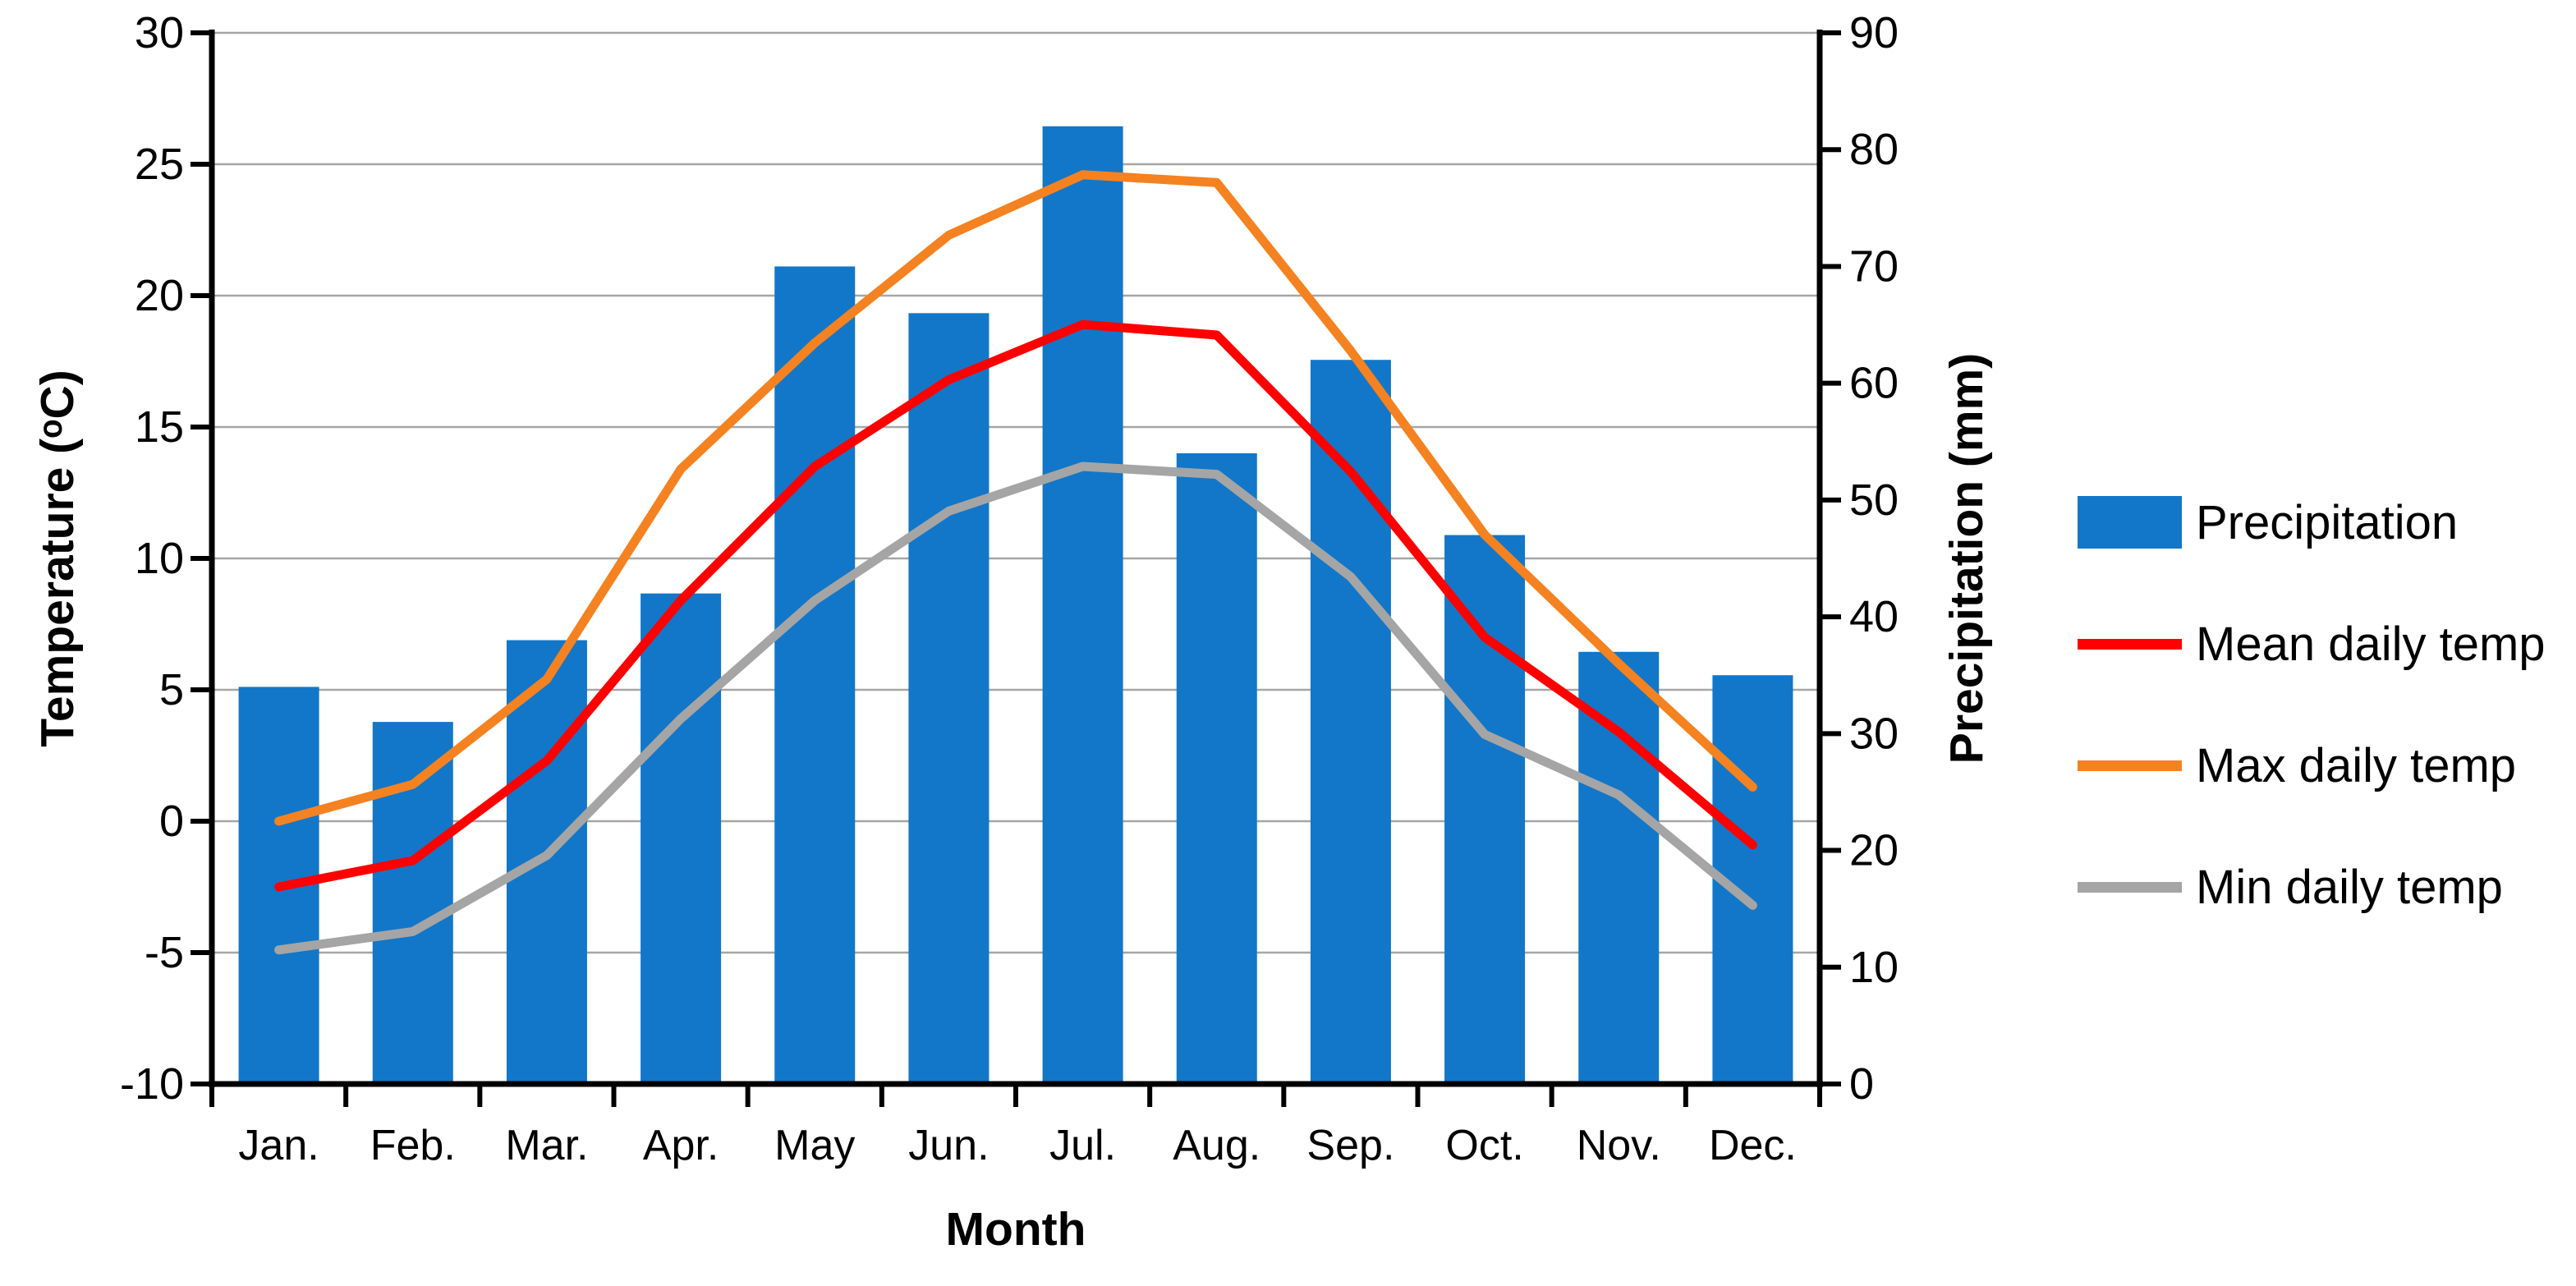 This screenshot has width=2576, height=1286. I want to click on x-tick-label: May, so click(814, 1145).